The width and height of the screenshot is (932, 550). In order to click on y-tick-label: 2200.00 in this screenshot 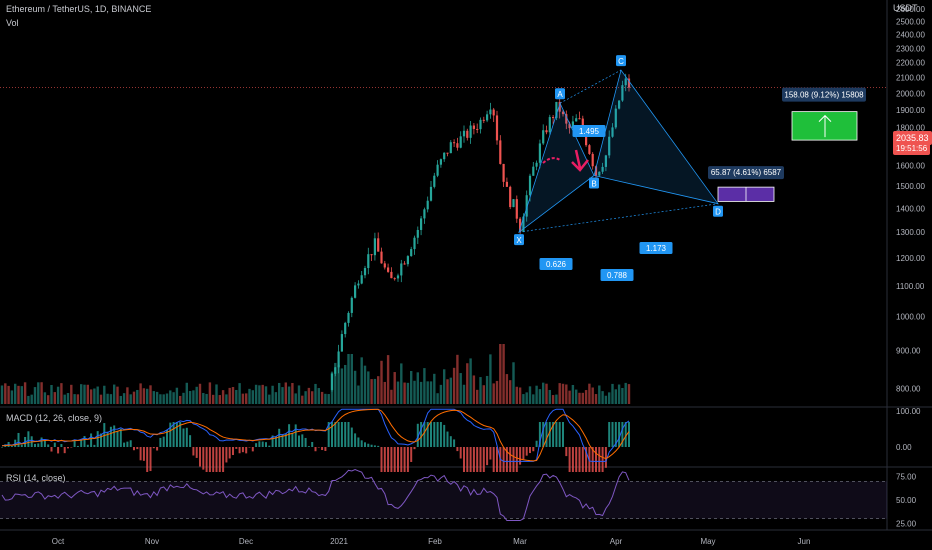, I will do `click(910, 63)`.